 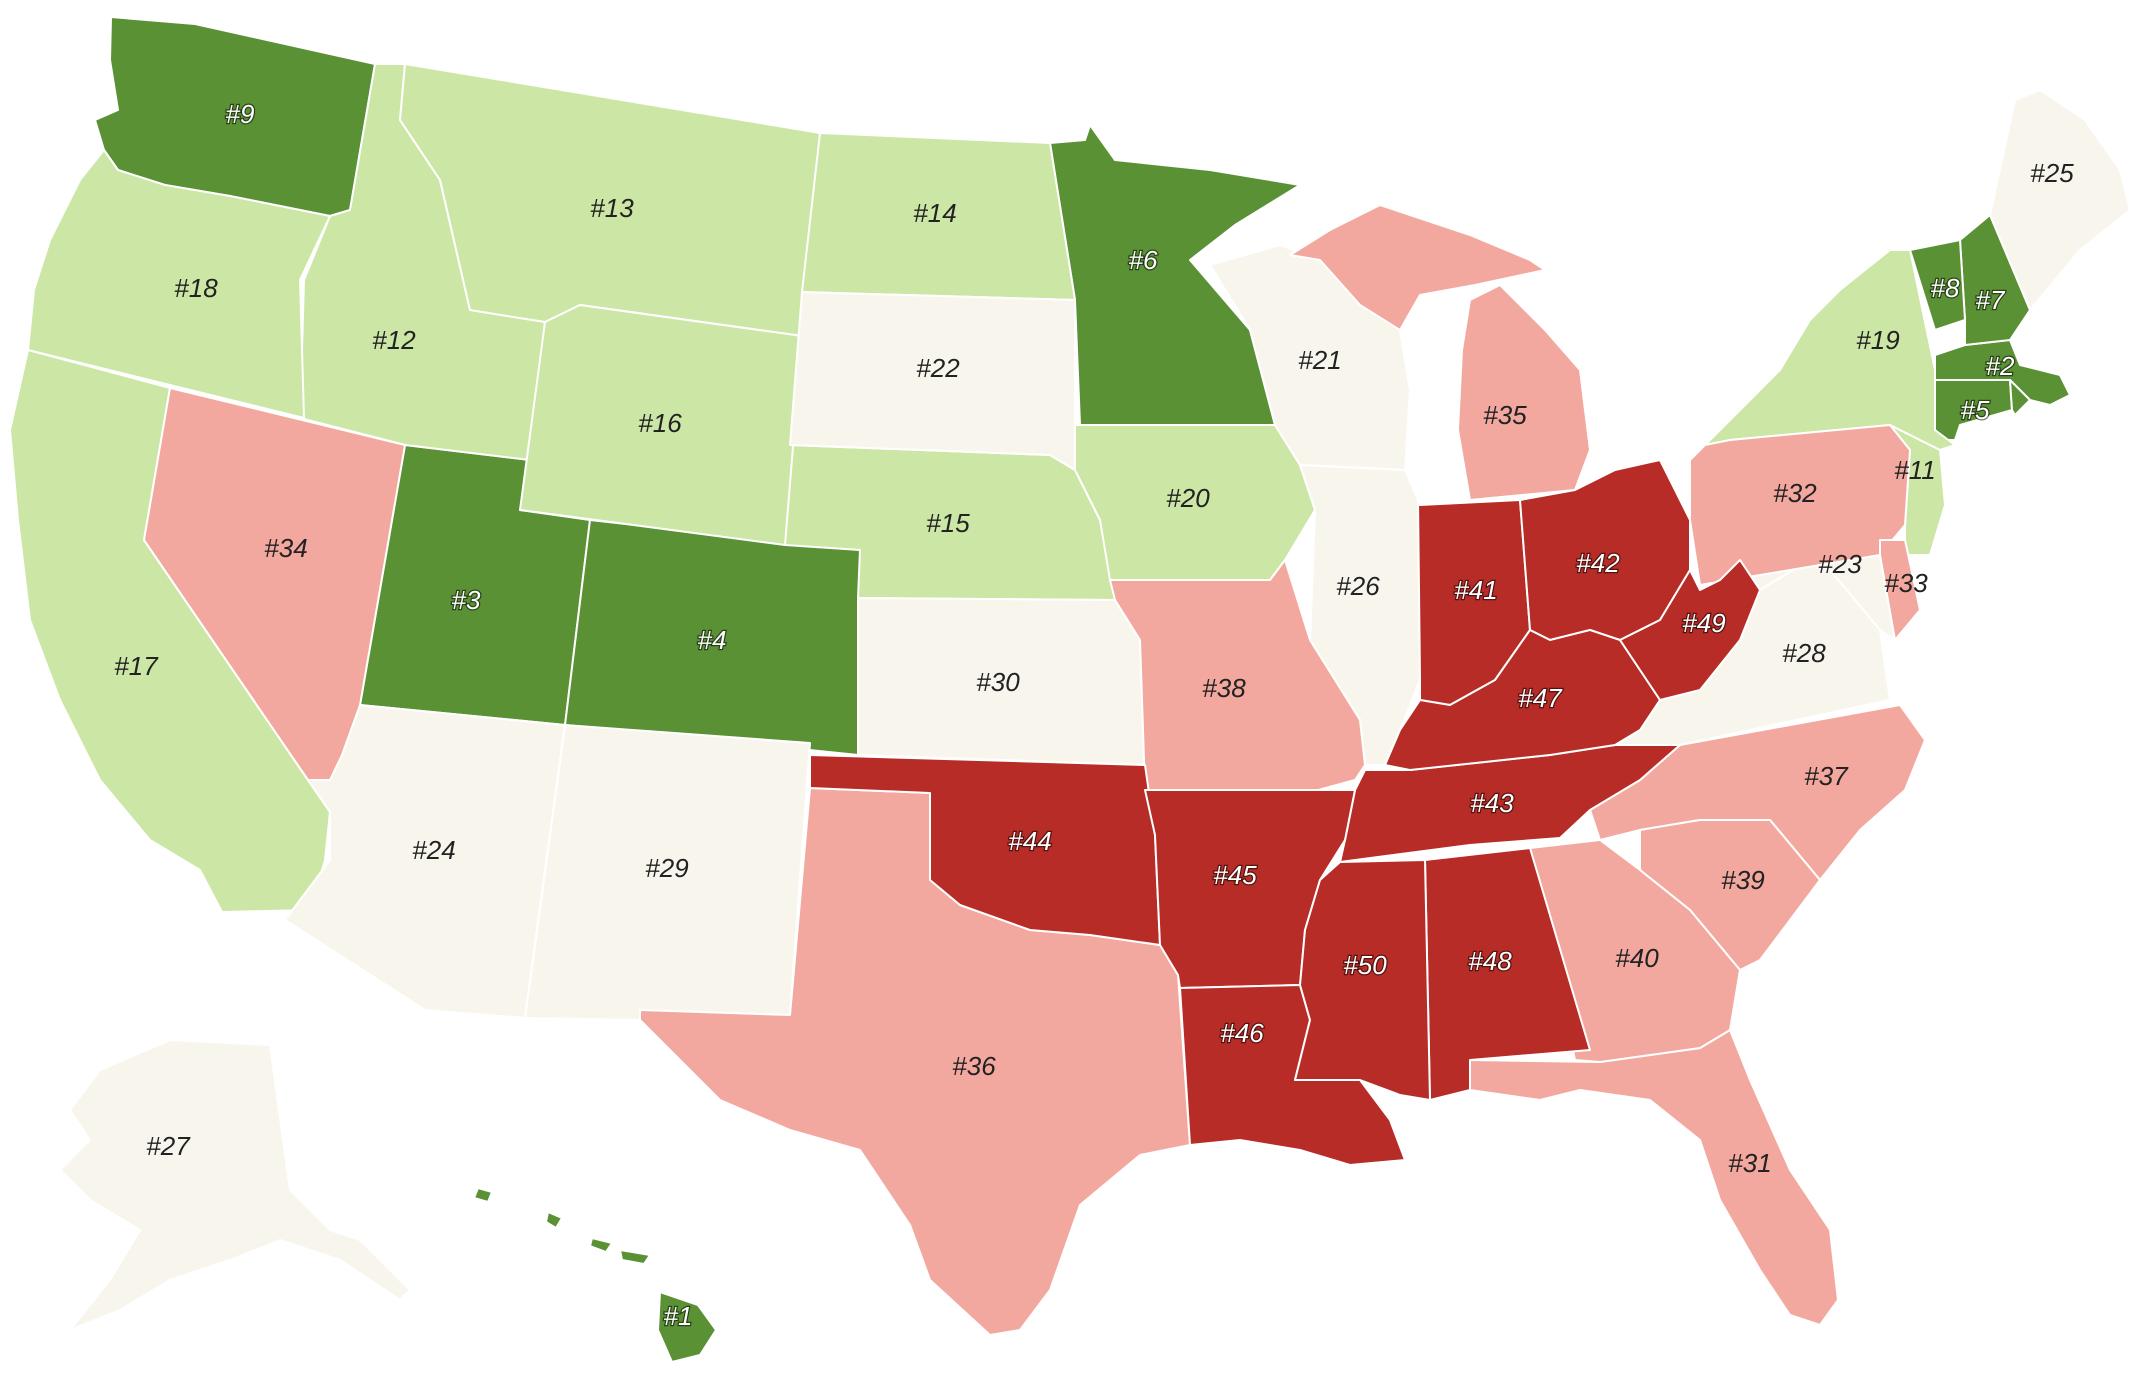 What do you see at coordinates (1703, 623) in the screenshot?
I see `rank-label-wv: #49` at bounding box center [1703, 623].